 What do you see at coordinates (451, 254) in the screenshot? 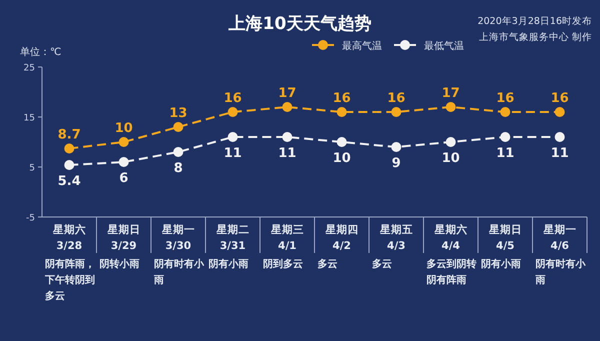
I see `x-tick-label: 星期六 4/4 多云到阴转阴有阵雨` at bounding box center [451, 254].